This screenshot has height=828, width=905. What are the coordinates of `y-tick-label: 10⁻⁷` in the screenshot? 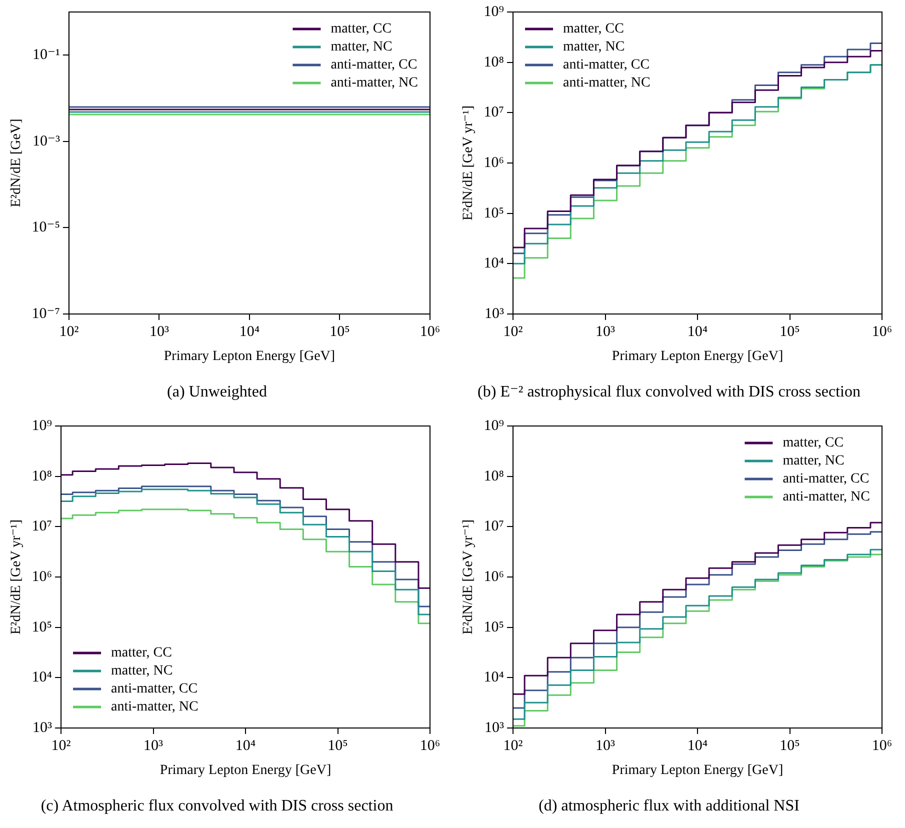 It's located at (46, 314).